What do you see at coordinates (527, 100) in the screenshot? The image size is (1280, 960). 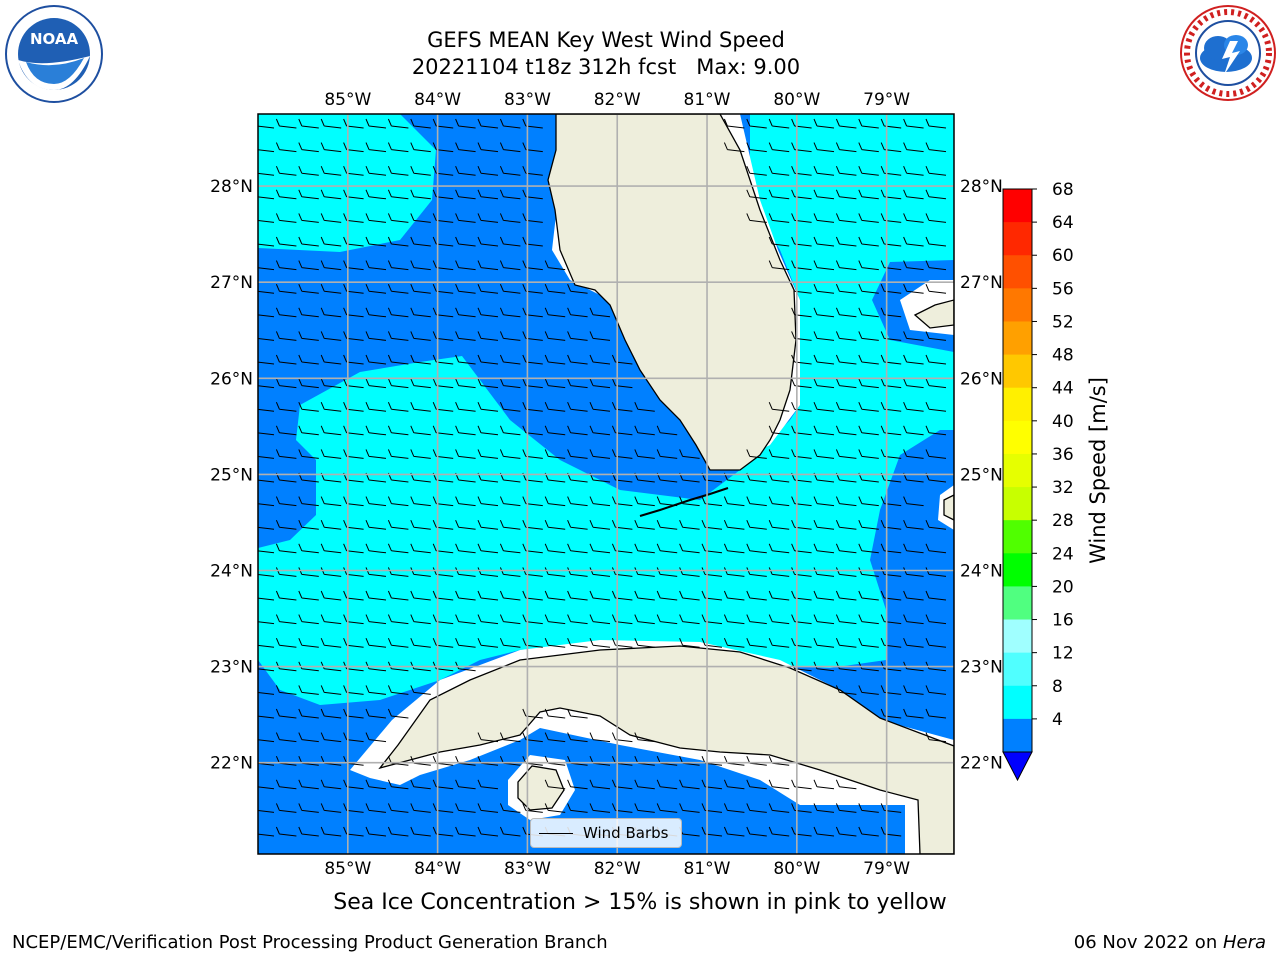 I see `lon-tick-top: 83°W` at bounding box center [527, 100].